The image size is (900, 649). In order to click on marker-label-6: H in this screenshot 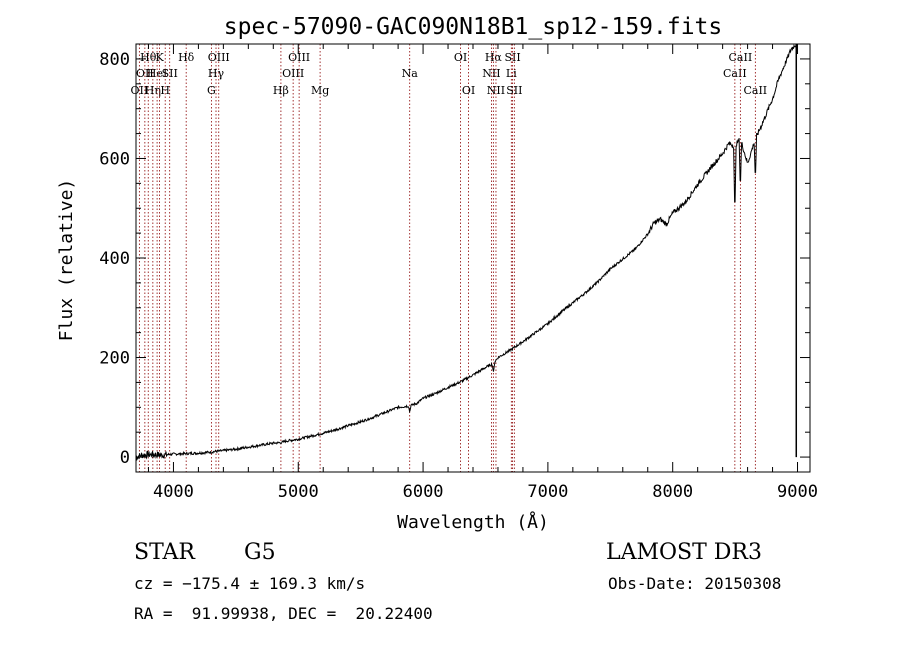, I will do `click(165, 90)`.